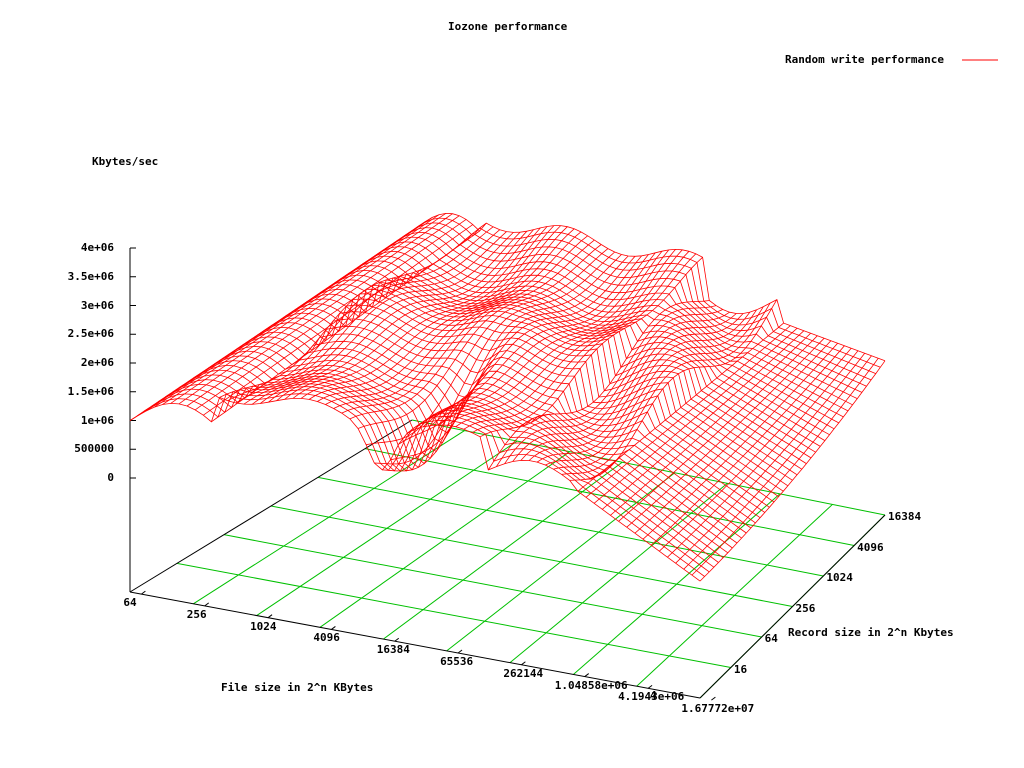 This screenshot has width=1024, height=768. Describe the element at coordinates (94, 449) in the screenshot. I see `z-tick-label: 500000` at that location.